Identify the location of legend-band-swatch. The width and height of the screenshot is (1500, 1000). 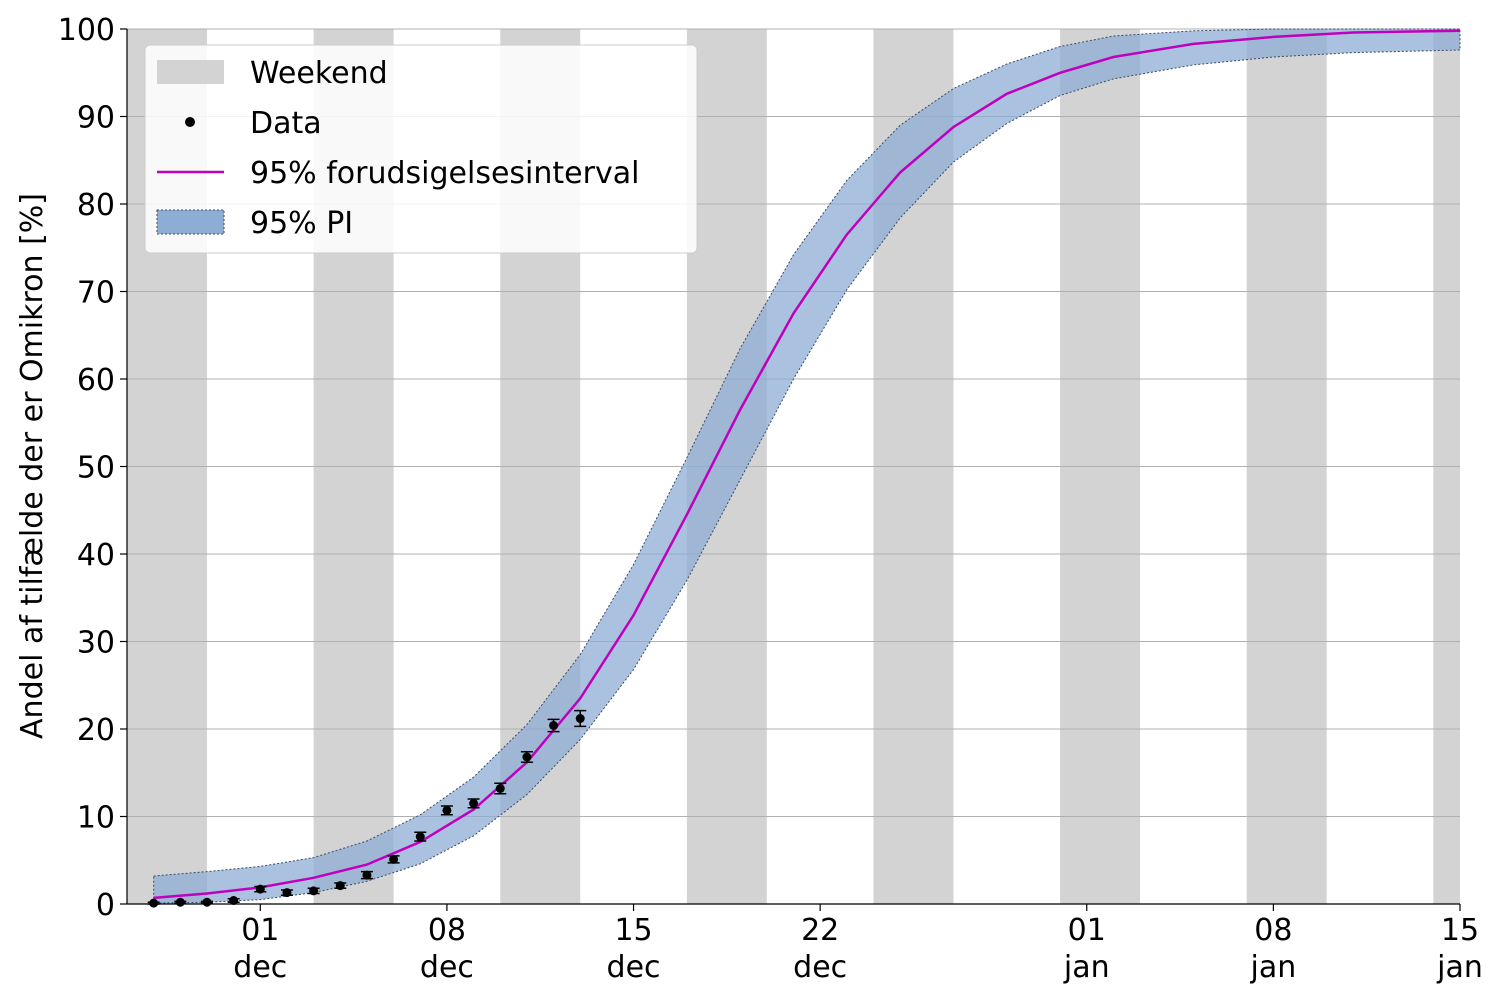
(190, 222).